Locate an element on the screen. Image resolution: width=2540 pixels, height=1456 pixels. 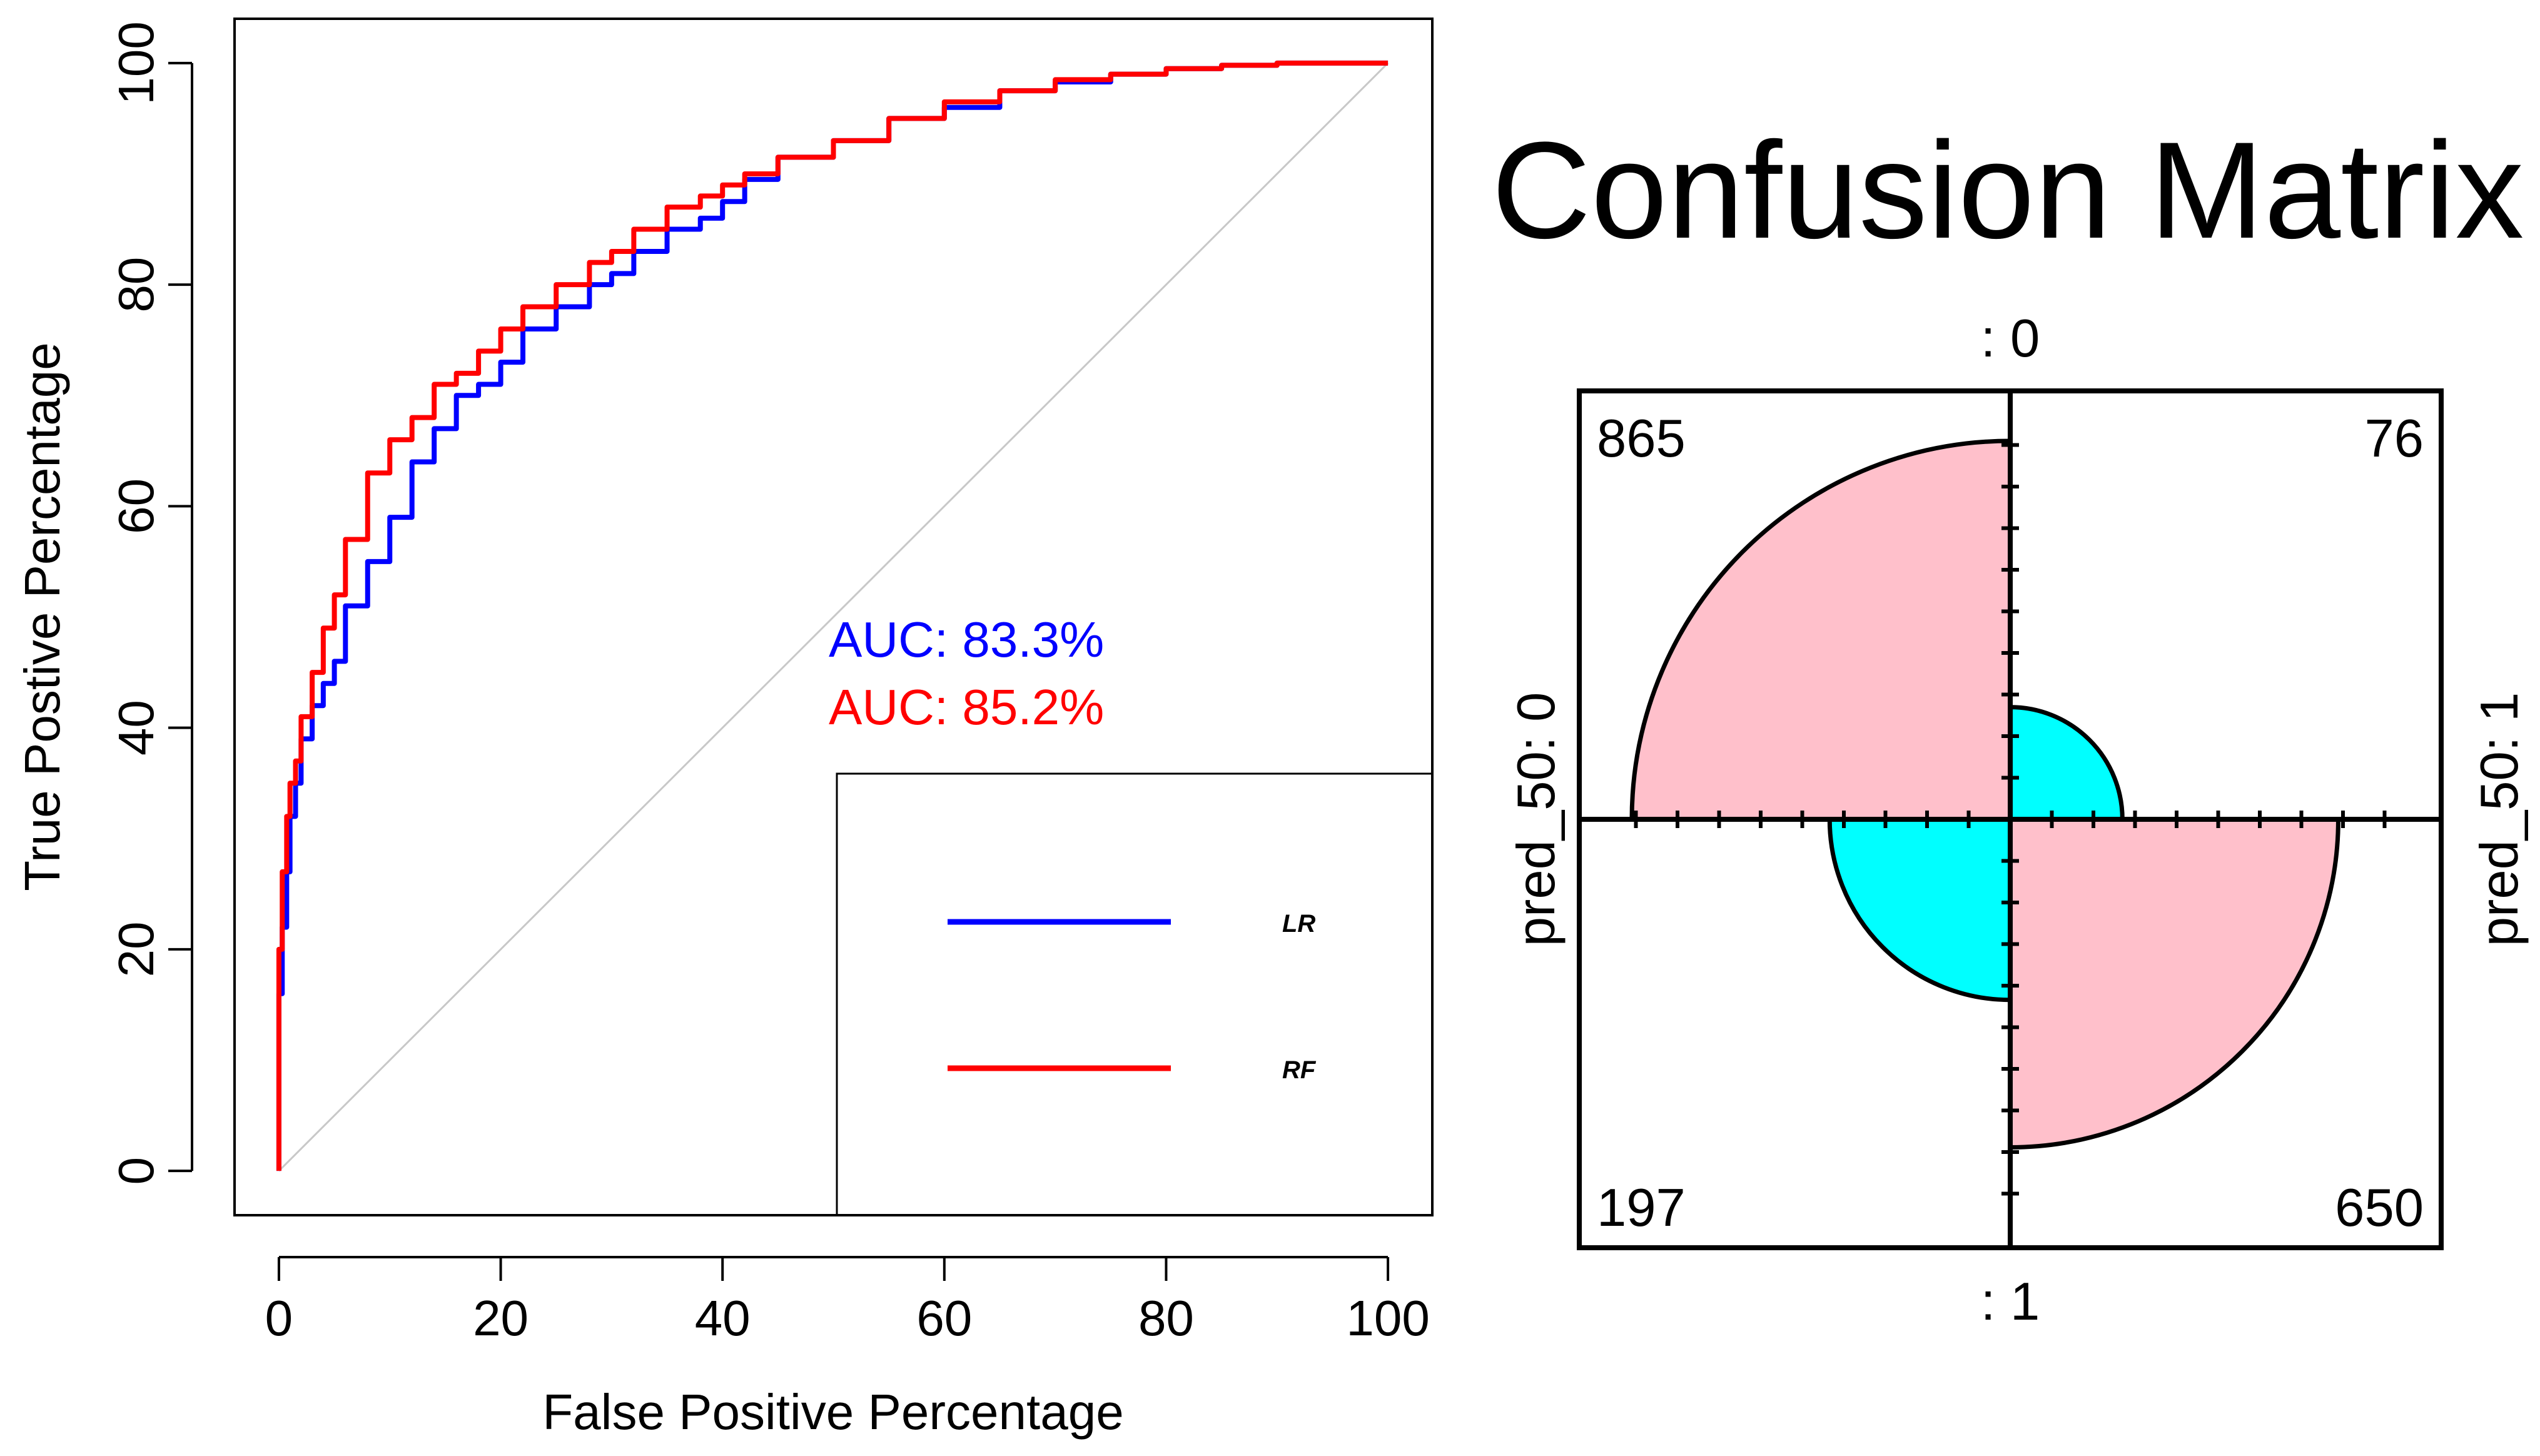
sector-bottom-right is located at coordinates (2174, 984).